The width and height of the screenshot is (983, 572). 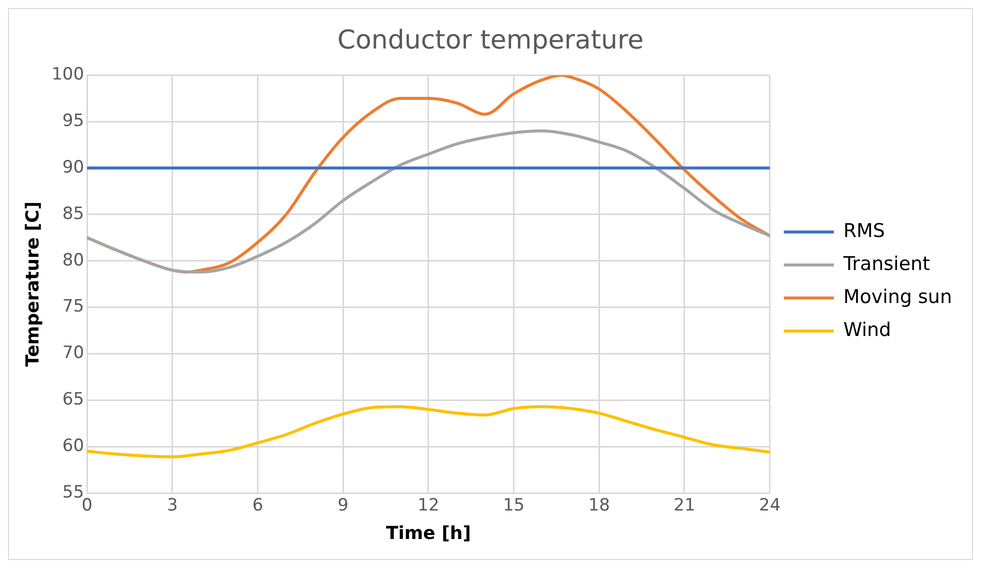 I want to click on x-tick-label: 9, so click(x=343, y=506).